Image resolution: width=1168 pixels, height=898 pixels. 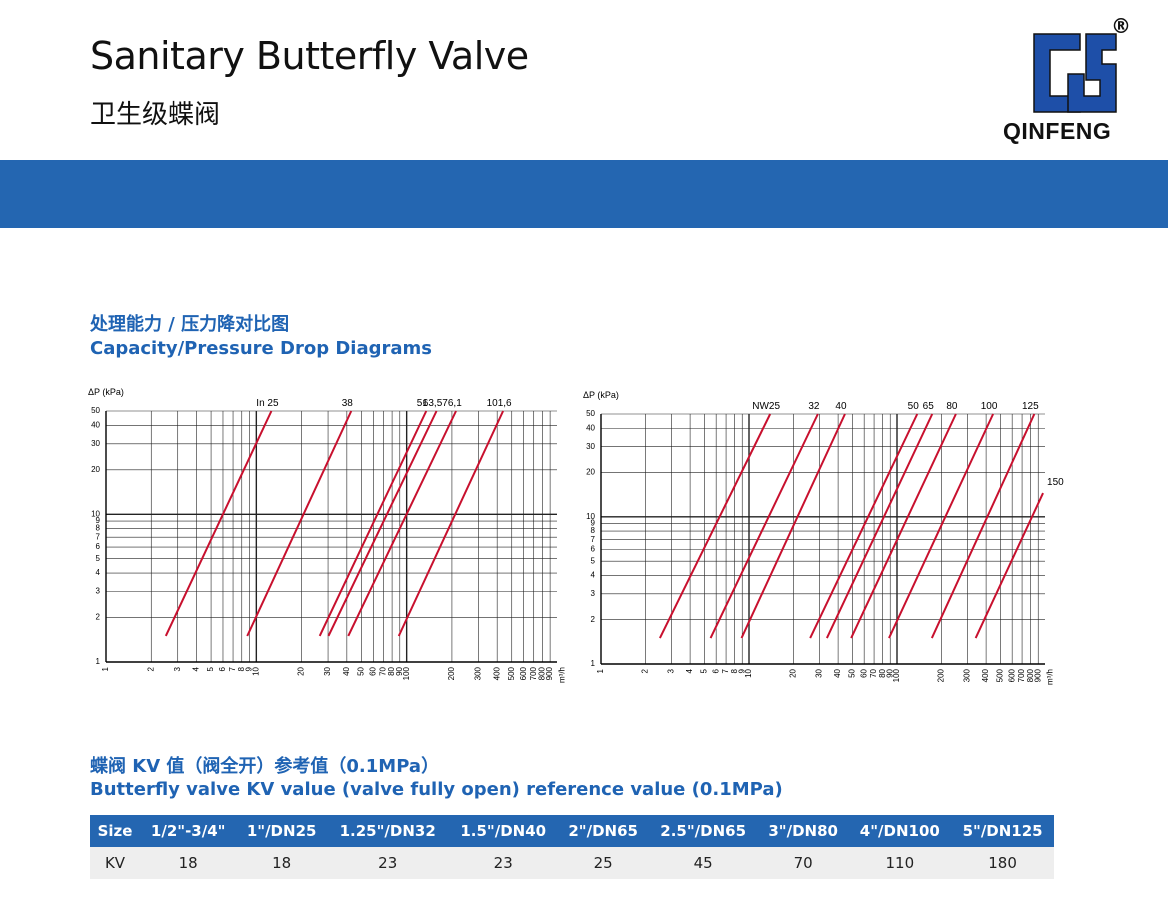 What do you see at coordinates (1075, 73) in the screenshot?
I see `logo-mark` at bounding box center [1075, 73].